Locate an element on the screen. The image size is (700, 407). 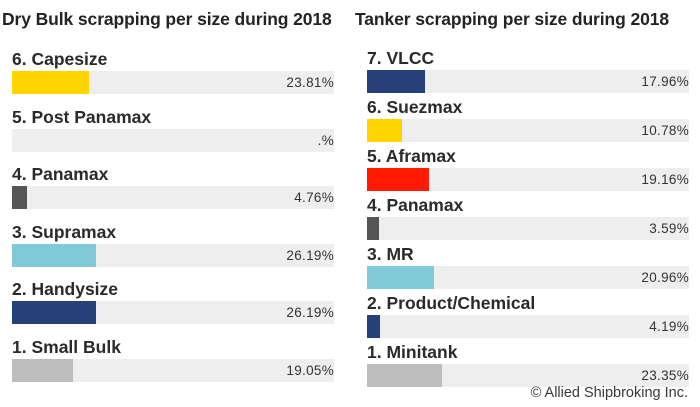
dry-bulk-category-label: 6. Capesize is located at coordinates (60, 59).